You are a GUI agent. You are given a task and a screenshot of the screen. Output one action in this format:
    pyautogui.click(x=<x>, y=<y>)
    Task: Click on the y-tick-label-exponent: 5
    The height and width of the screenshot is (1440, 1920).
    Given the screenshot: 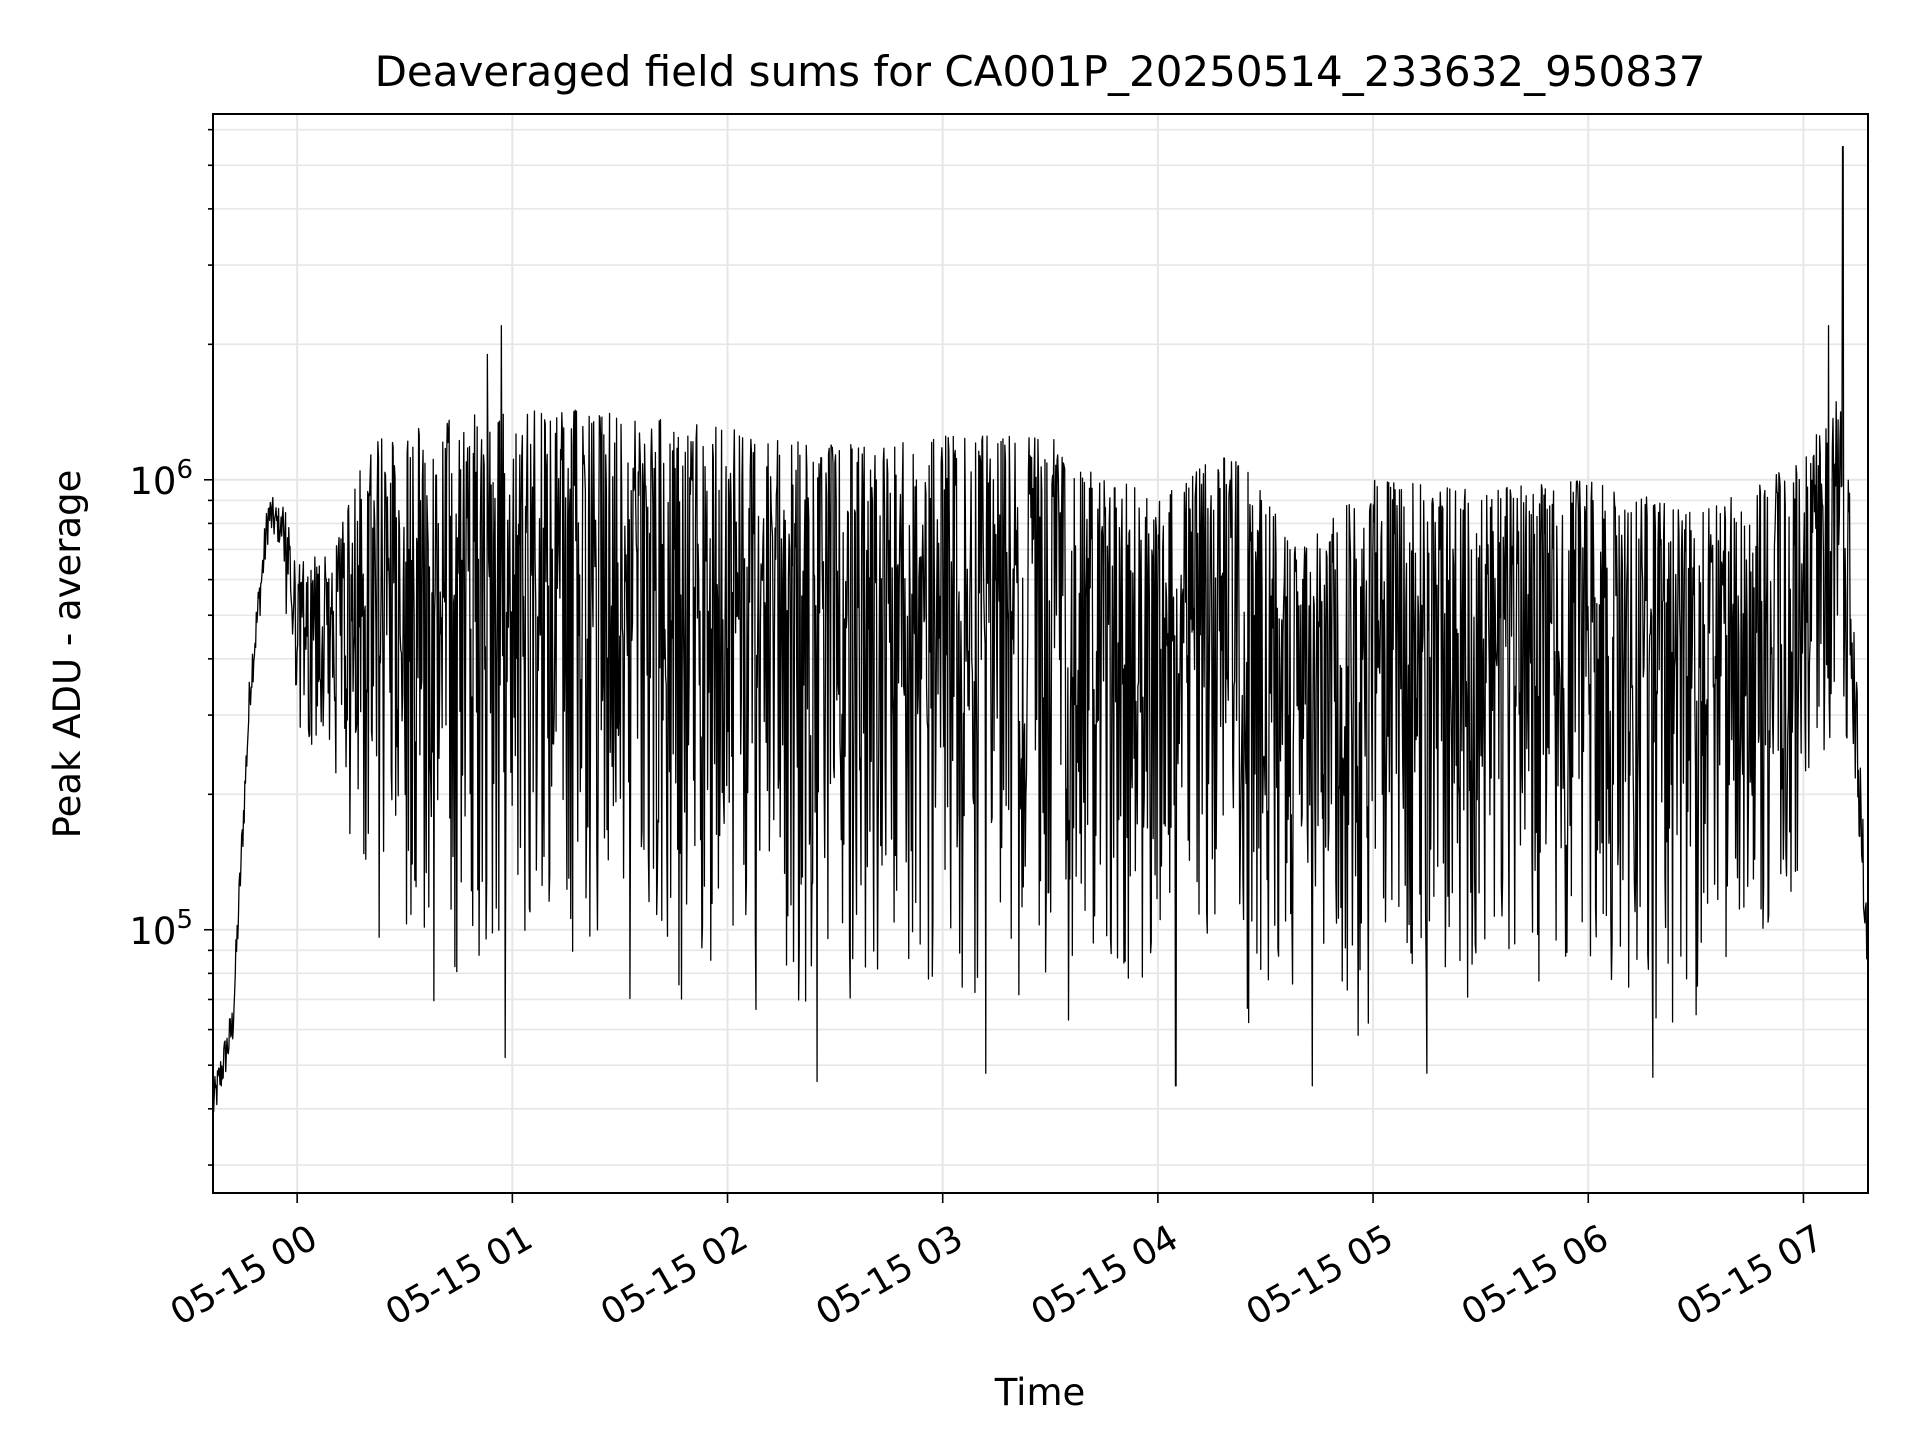 What is the action you would take?
    pyautogui.click(x=184, y=920)
    